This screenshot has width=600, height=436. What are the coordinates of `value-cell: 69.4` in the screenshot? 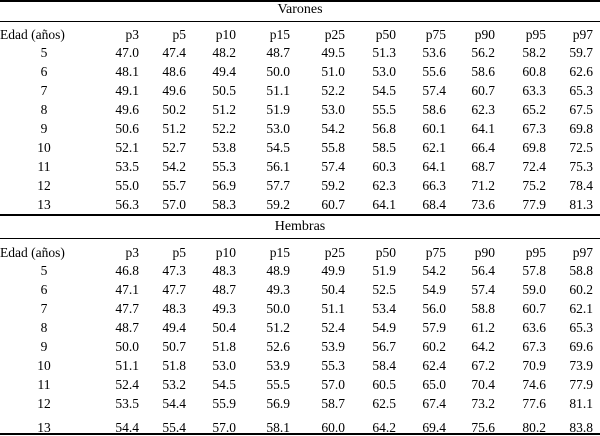 It's located at (434, 427).